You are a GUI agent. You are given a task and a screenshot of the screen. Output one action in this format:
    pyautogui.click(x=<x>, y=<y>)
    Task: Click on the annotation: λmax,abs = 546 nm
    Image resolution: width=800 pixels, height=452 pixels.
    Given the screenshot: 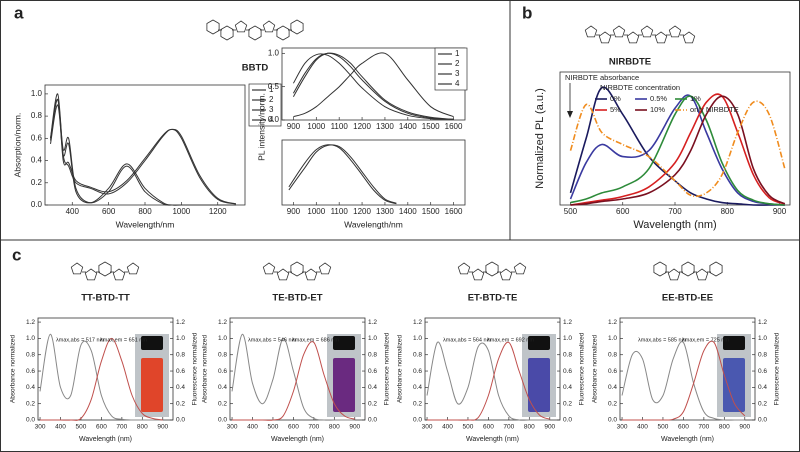 What is the action you would take?
    pyautogui.click(x=272, y=340)
    